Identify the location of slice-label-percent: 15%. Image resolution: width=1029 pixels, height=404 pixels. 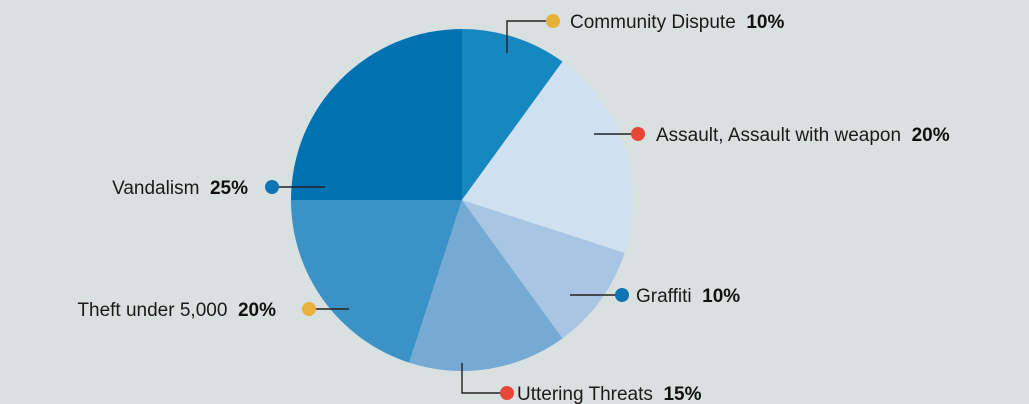
(682, 394).